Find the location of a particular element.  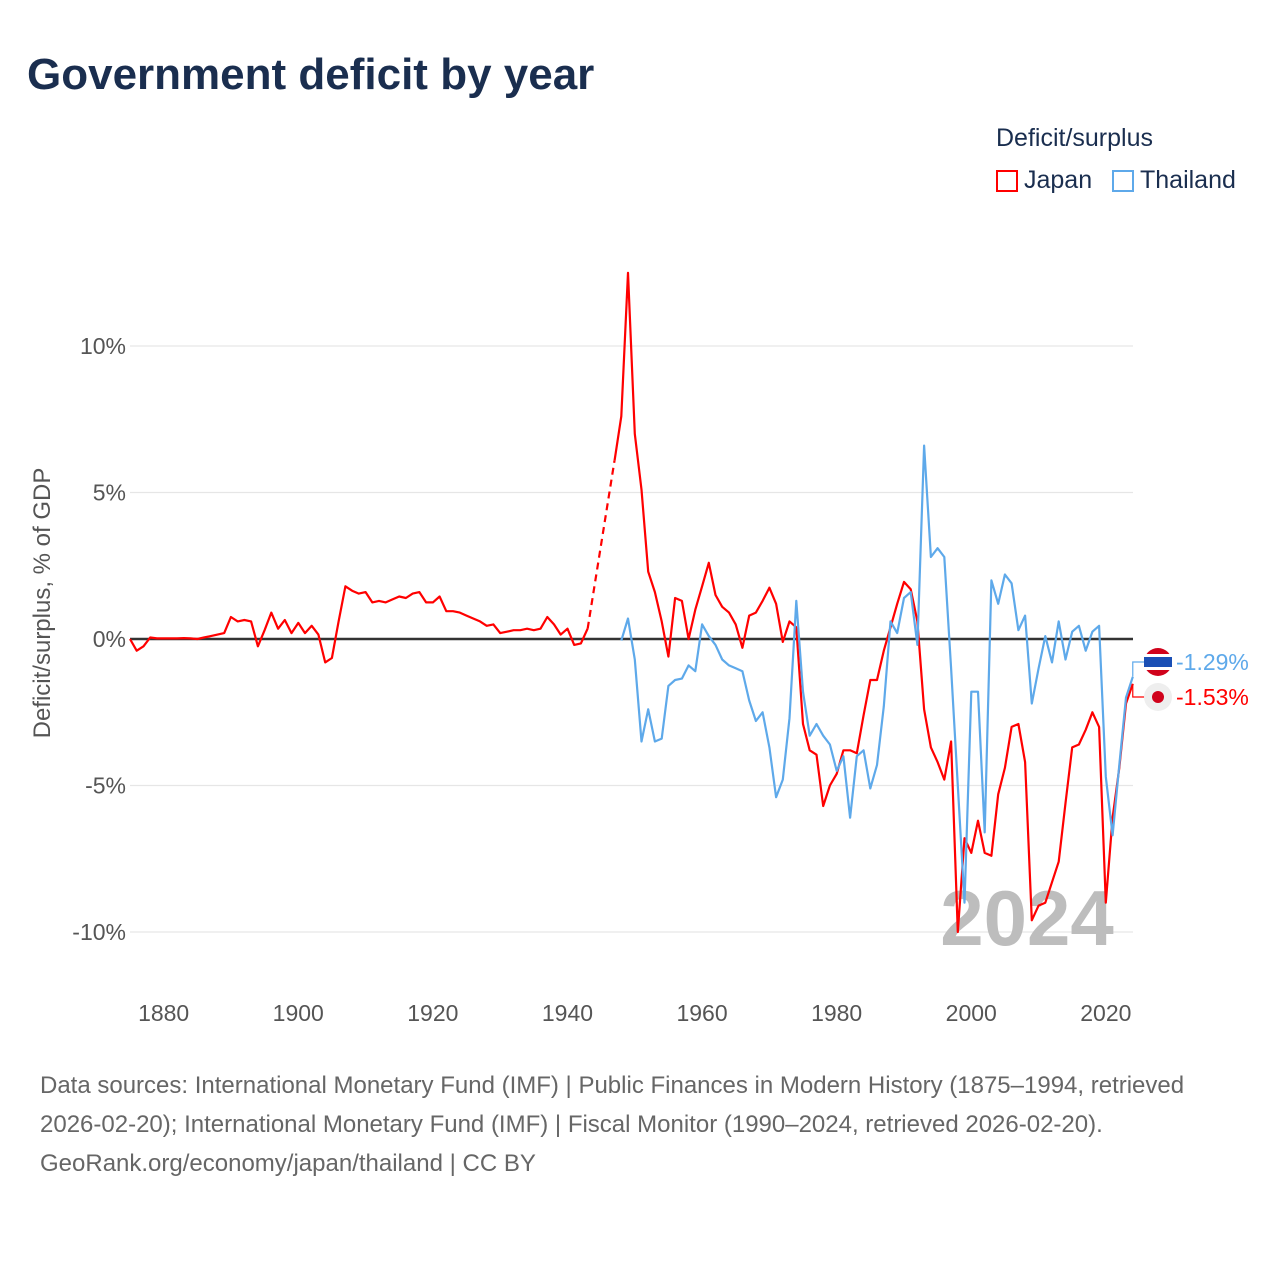

series-gap-dashed-japan is located at coordinates (601, 544).